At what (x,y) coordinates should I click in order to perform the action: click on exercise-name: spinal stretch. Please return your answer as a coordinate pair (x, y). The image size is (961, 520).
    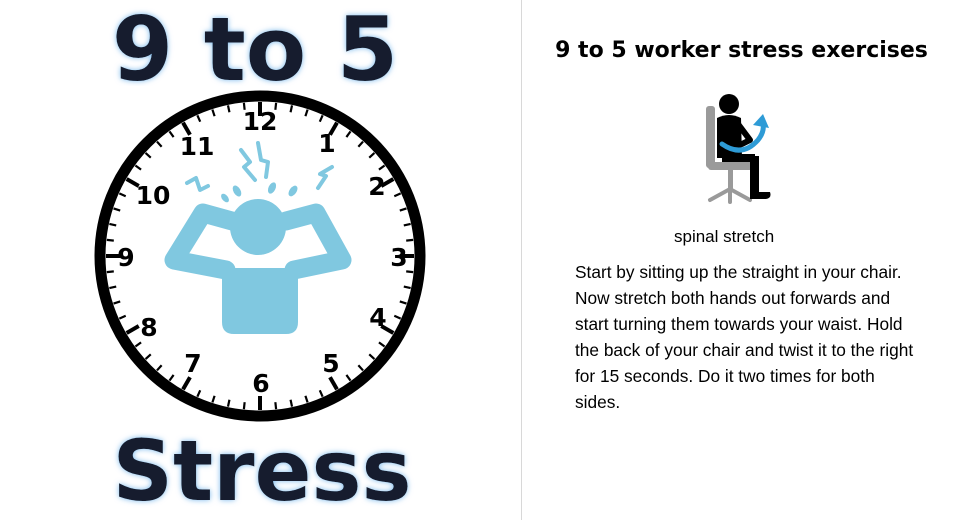
    Looking at the image, I should click on (724, 236).